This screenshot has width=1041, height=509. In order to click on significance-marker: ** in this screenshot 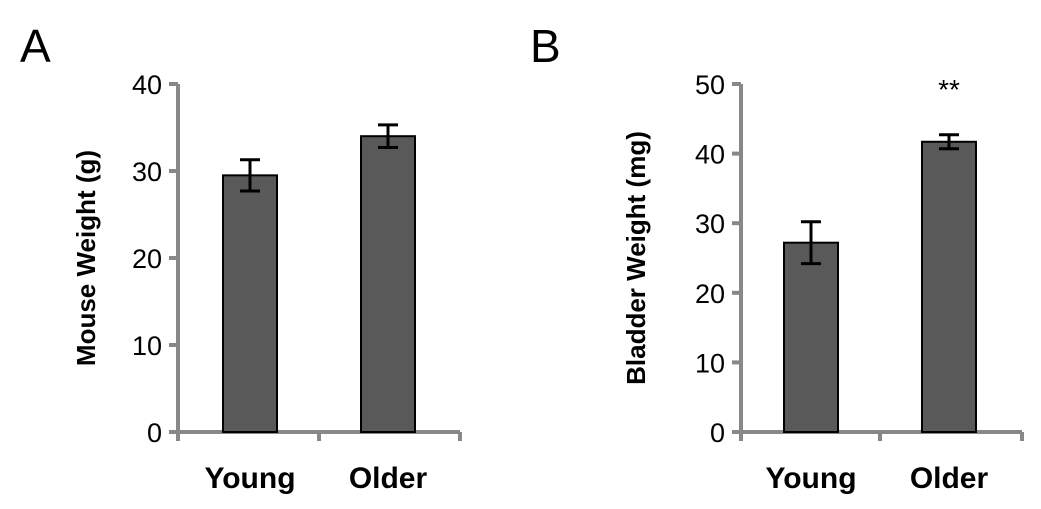, I will do `click(949, 89)`.